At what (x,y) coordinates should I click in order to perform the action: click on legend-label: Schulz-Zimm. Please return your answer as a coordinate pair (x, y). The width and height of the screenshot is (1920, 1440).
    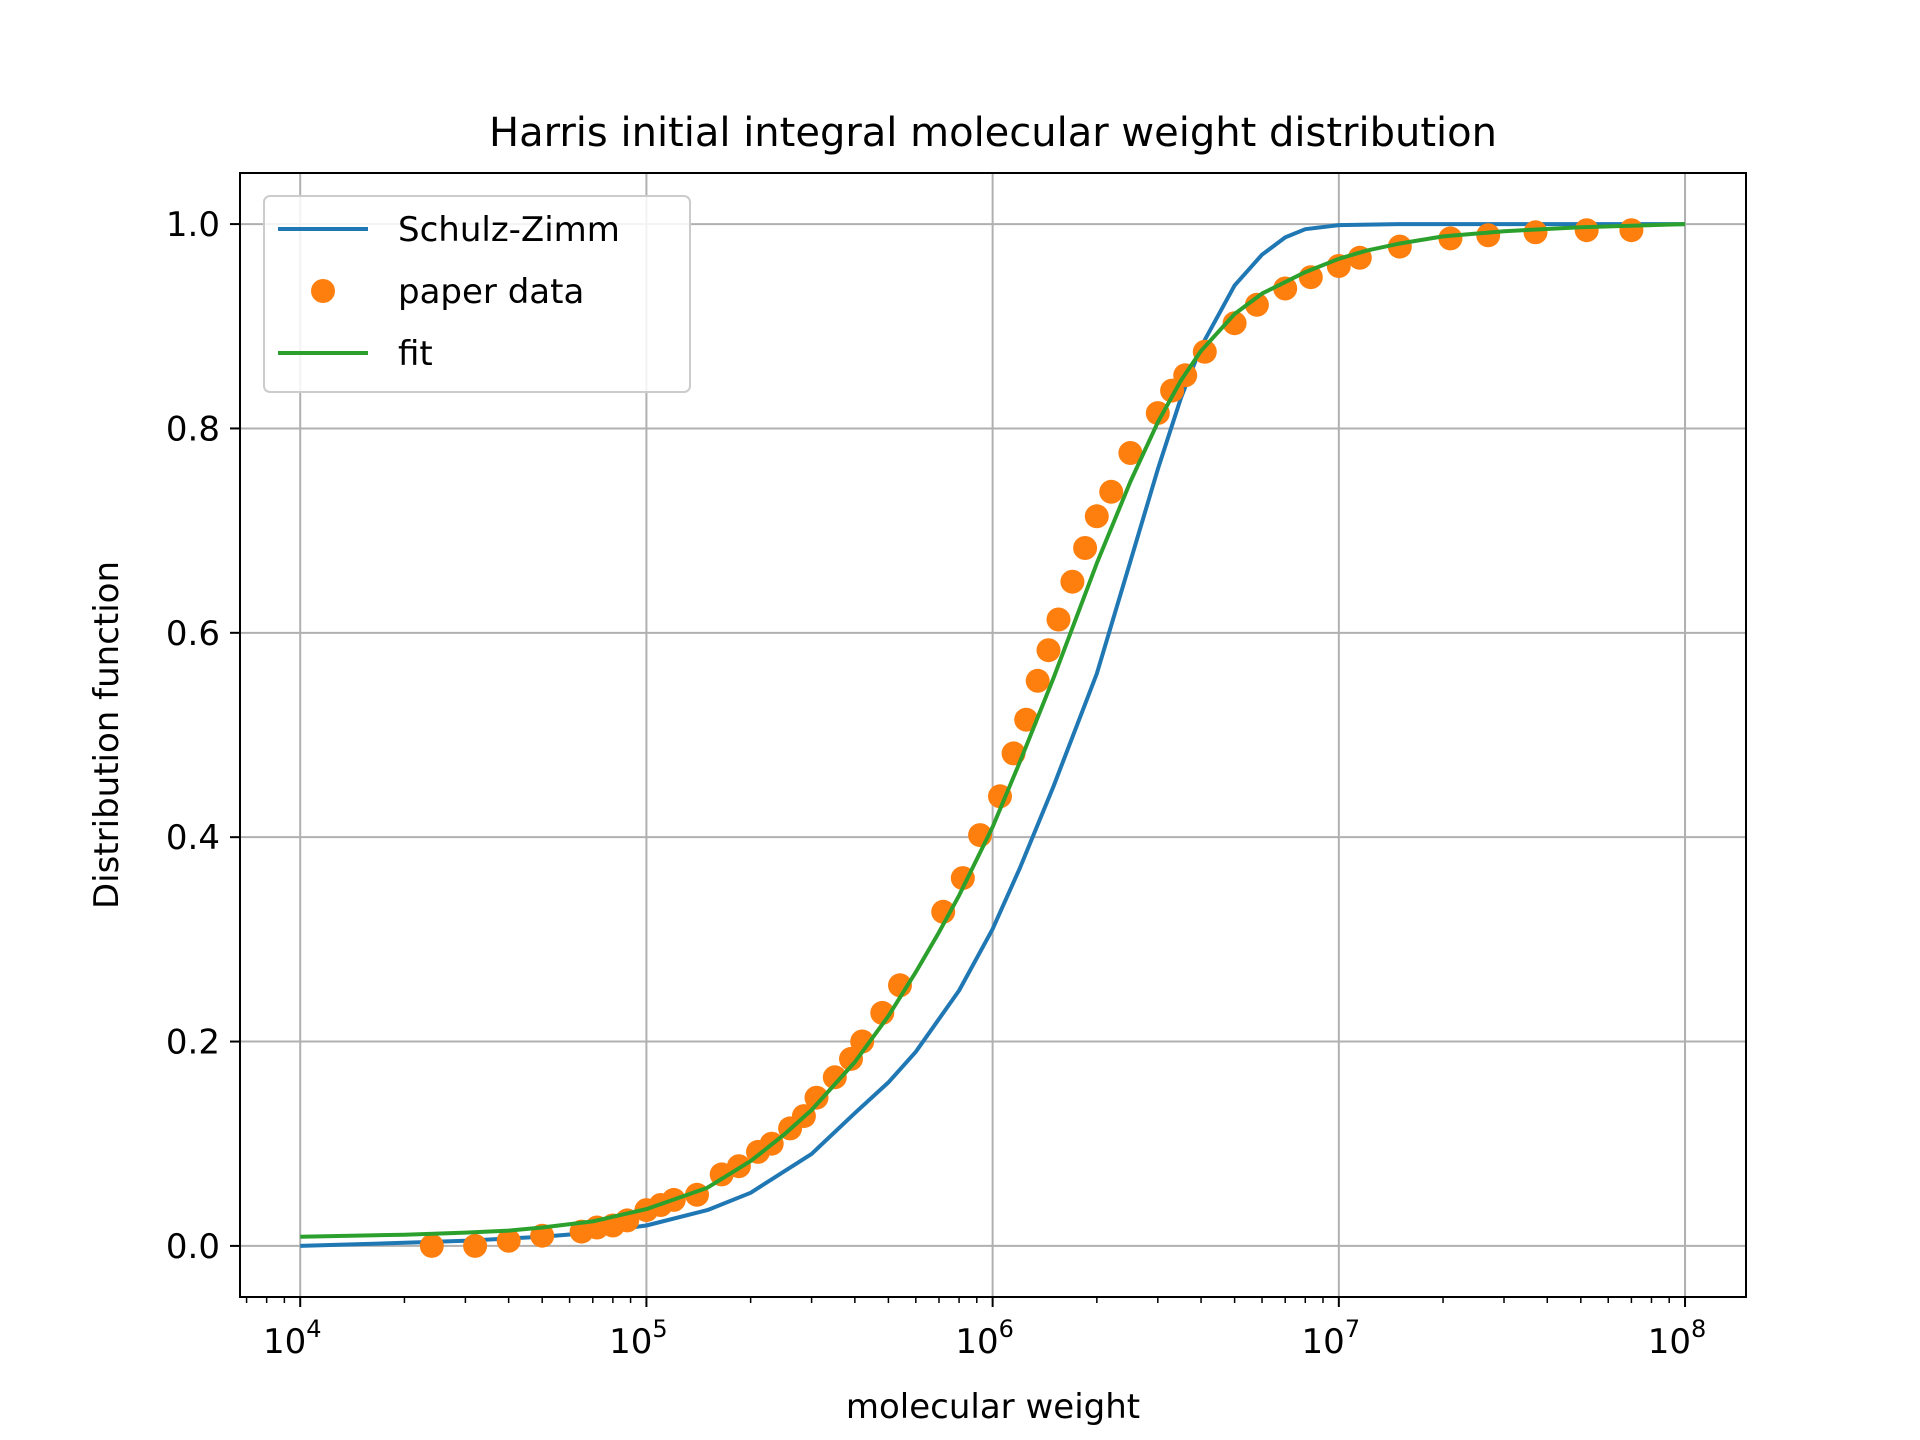
    Looking at the image, I should click on (509, 230).